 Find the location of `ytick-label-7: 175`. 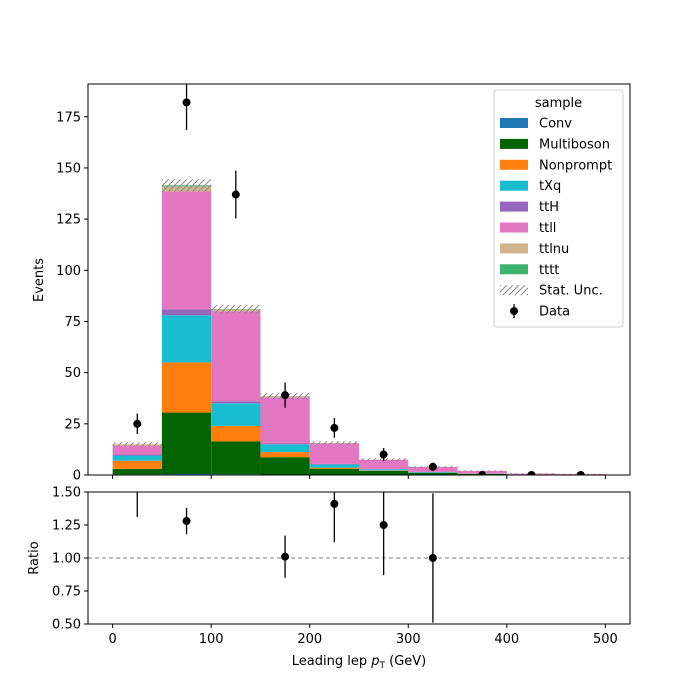

ytick-label-7: 175 is located at coordinates (68, 117).